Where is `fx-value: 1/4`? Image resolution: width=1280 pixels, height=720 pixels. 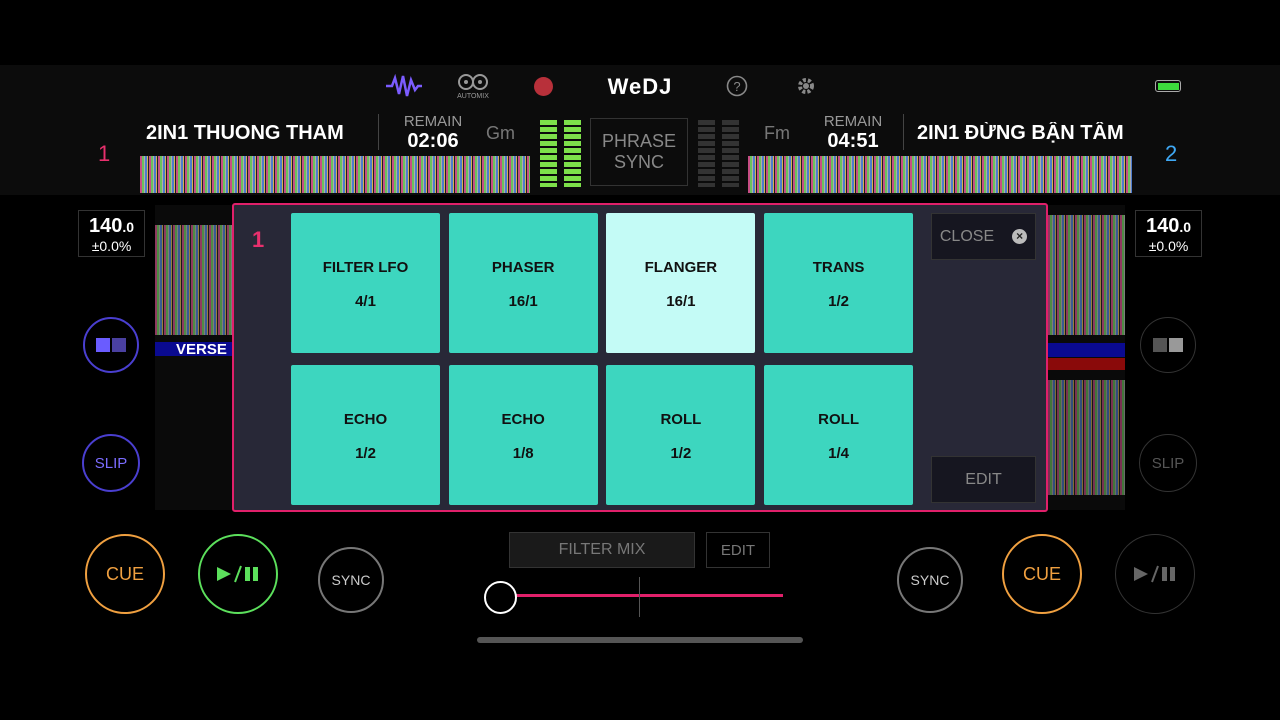 fx-value: 1/4 is located at coordinates (839, 453).